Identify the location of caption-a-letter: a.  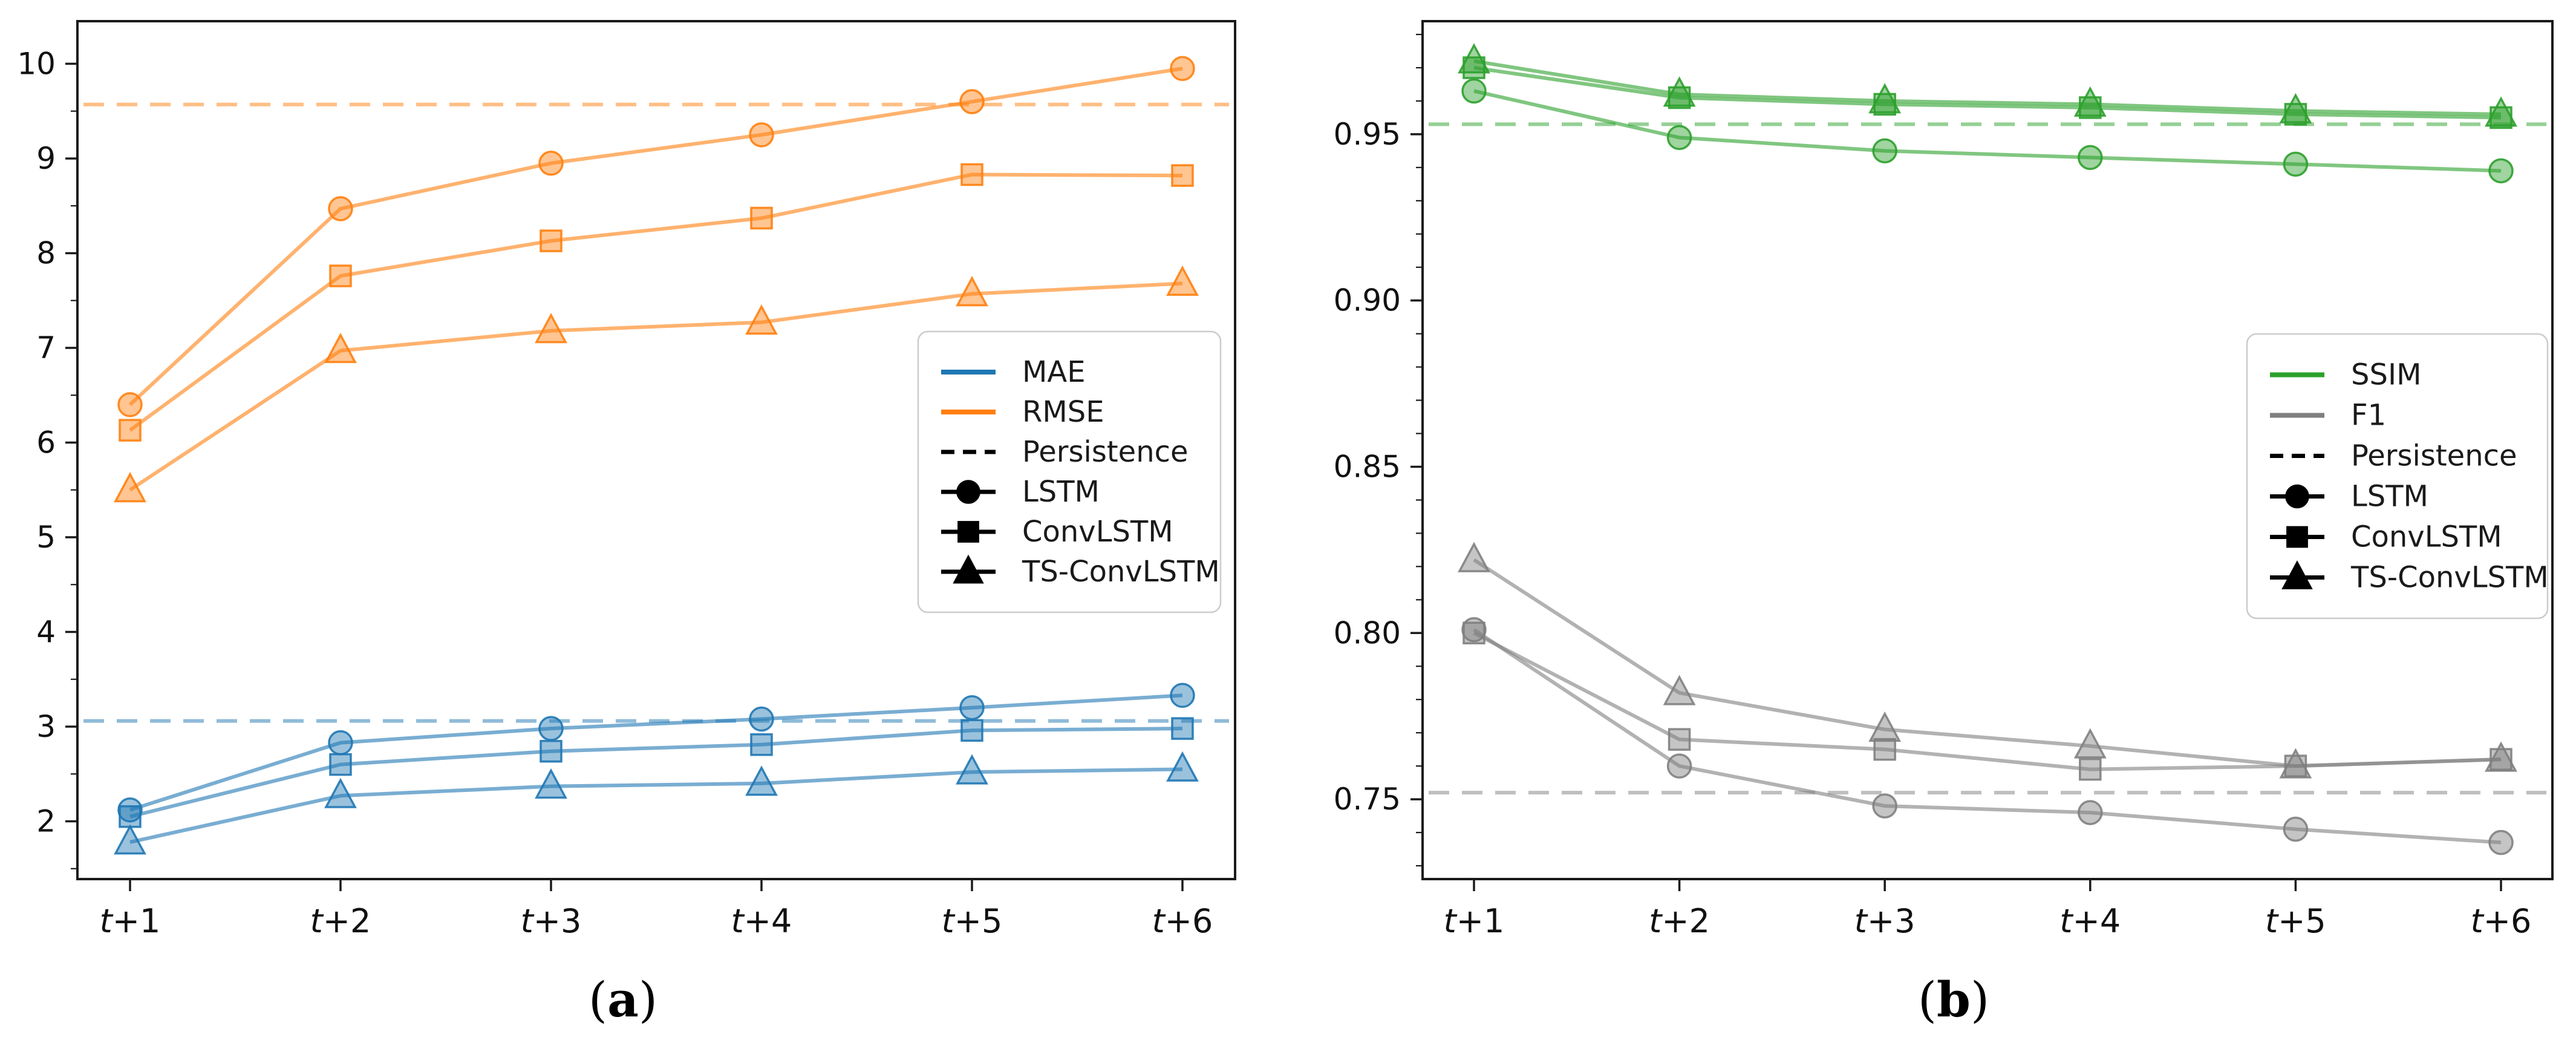
(623, 999).